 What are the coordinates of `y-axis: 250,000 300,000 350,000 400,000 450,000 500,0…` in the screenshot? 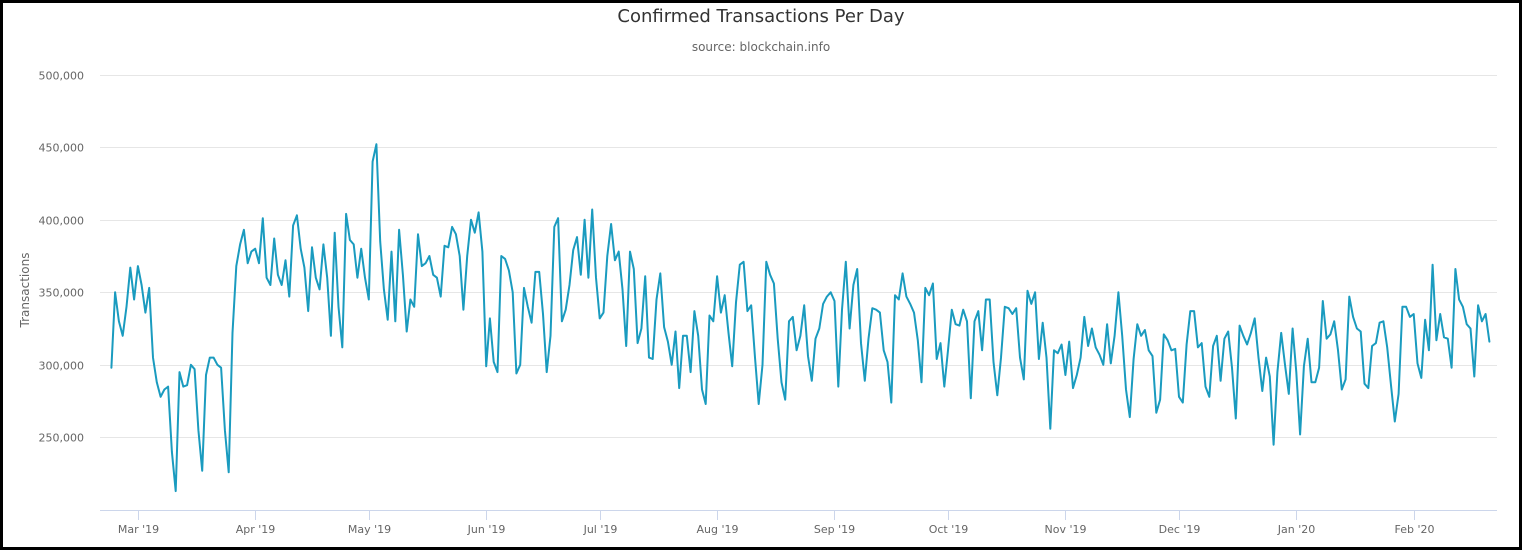 It's located at (62, 257).